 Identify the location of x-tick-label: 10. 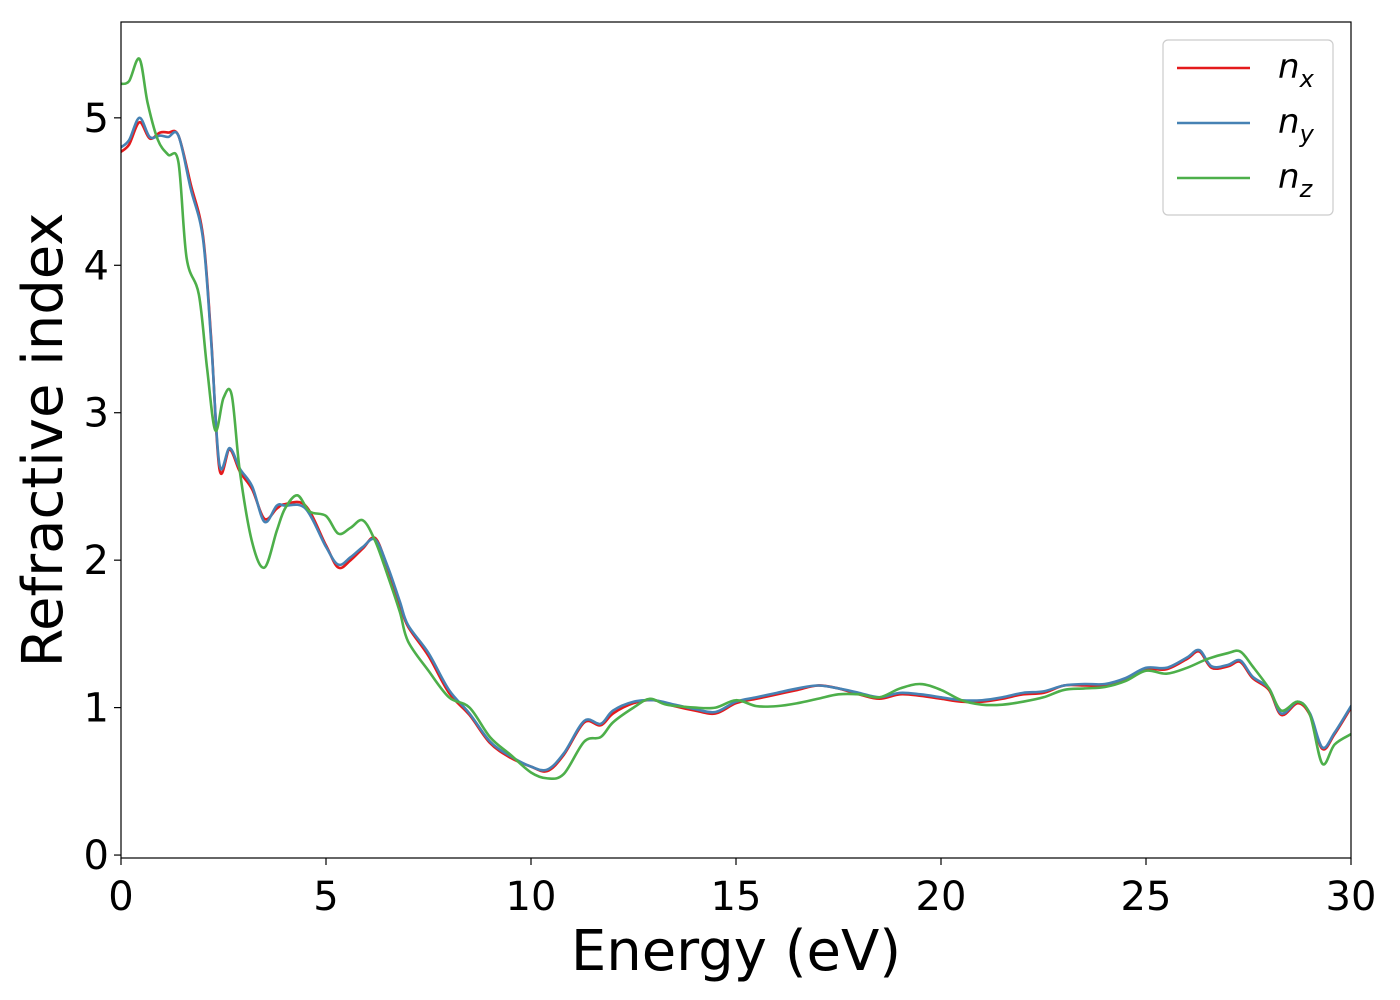
(531, 897).